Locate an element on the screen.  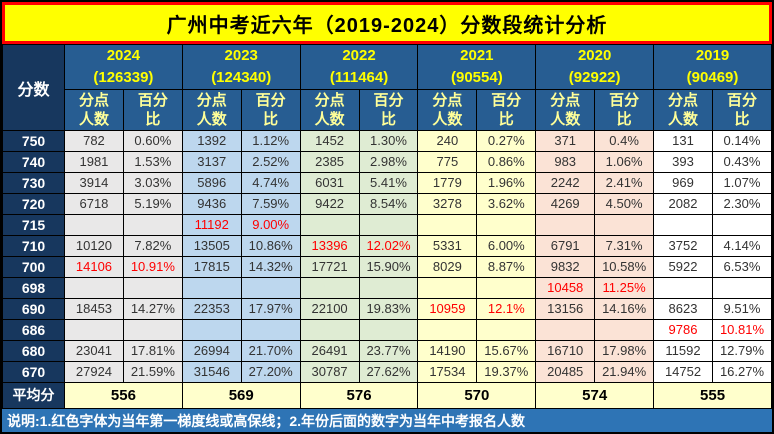
table-cell: 0.4% is located at coordinates (624, 141).